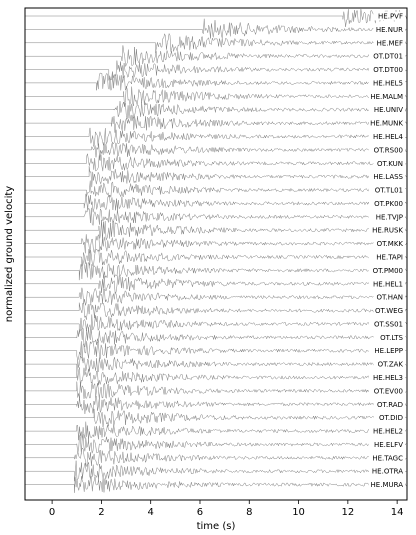 Image resolution: width=416 pixels, height=535 pixels. I want to click on station-label: OT.DT00, so click(388, 70).